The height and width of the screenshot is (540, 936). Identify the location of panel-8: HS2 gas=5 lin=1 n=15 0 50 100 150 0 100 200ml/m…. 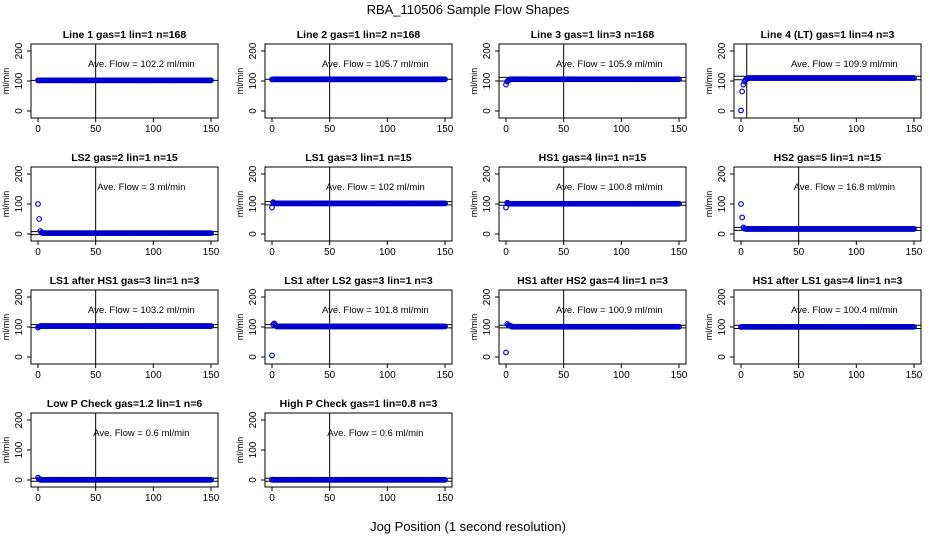
(813, 205).